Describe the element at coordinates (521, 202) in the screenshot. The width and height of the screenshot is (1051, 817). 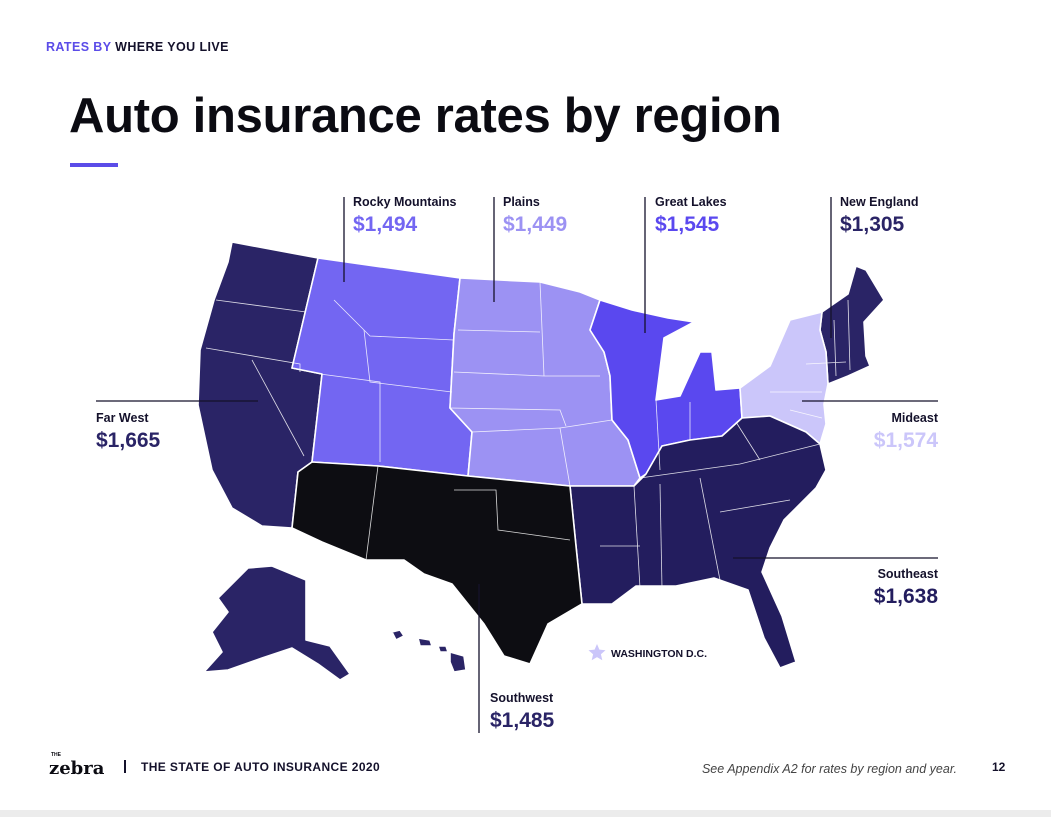
I see `region-name: Plains` at that location.